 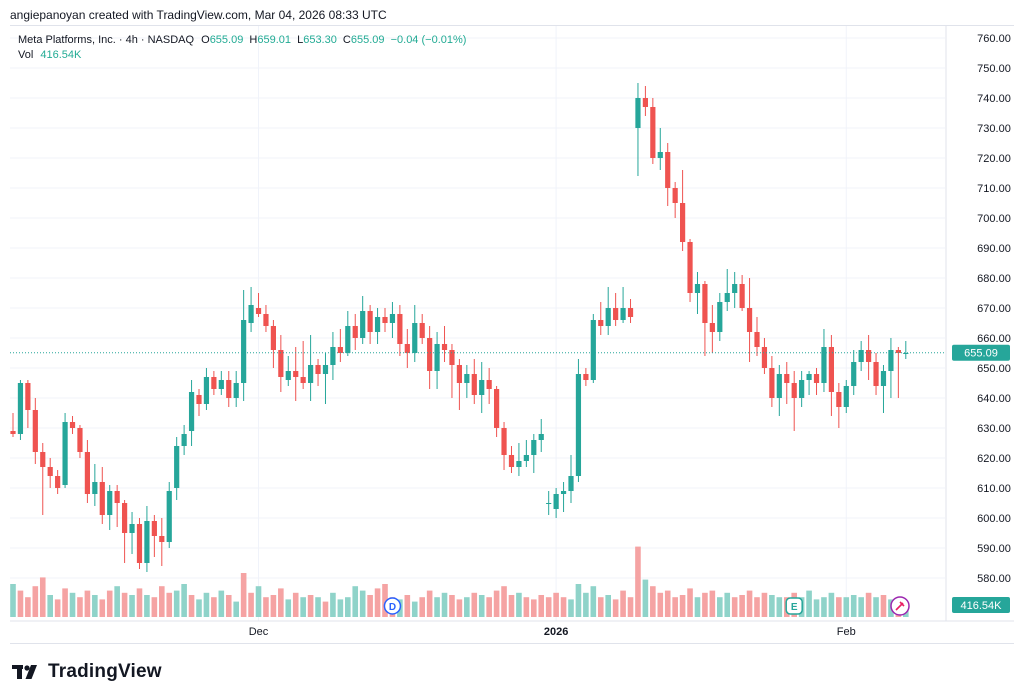 What do you see at coordinates (794, 606) in the screenshot?
I see `earnings-marker` at bounding box center [794, 606].